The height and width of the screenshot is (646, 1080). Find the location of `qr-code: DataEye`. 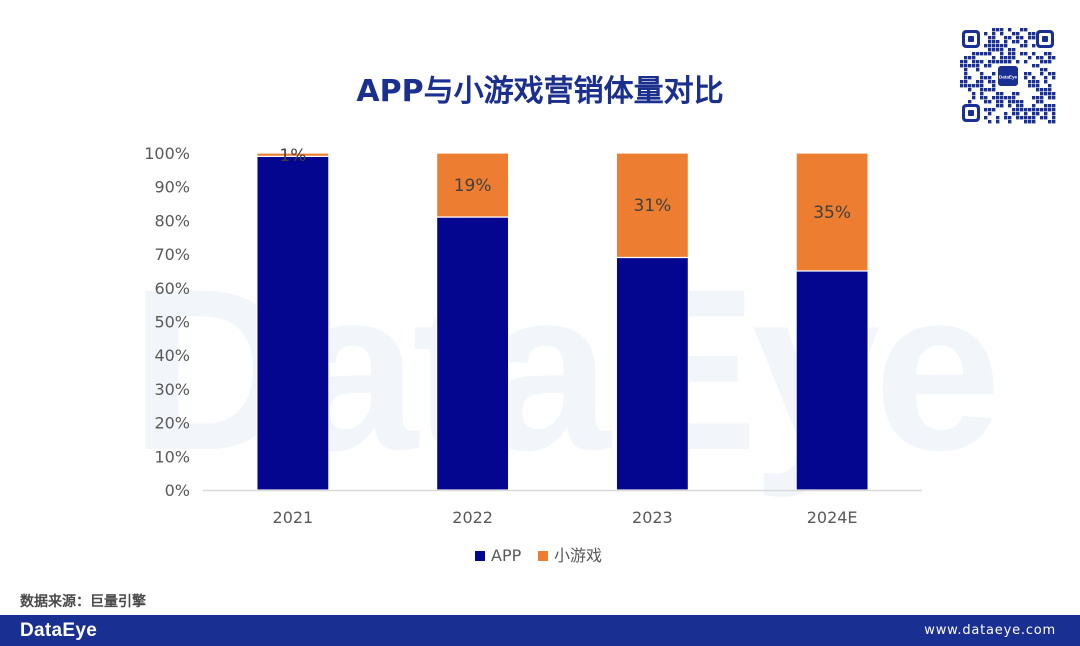

qr-code: DataEye is located at coordinates (1008, 76).